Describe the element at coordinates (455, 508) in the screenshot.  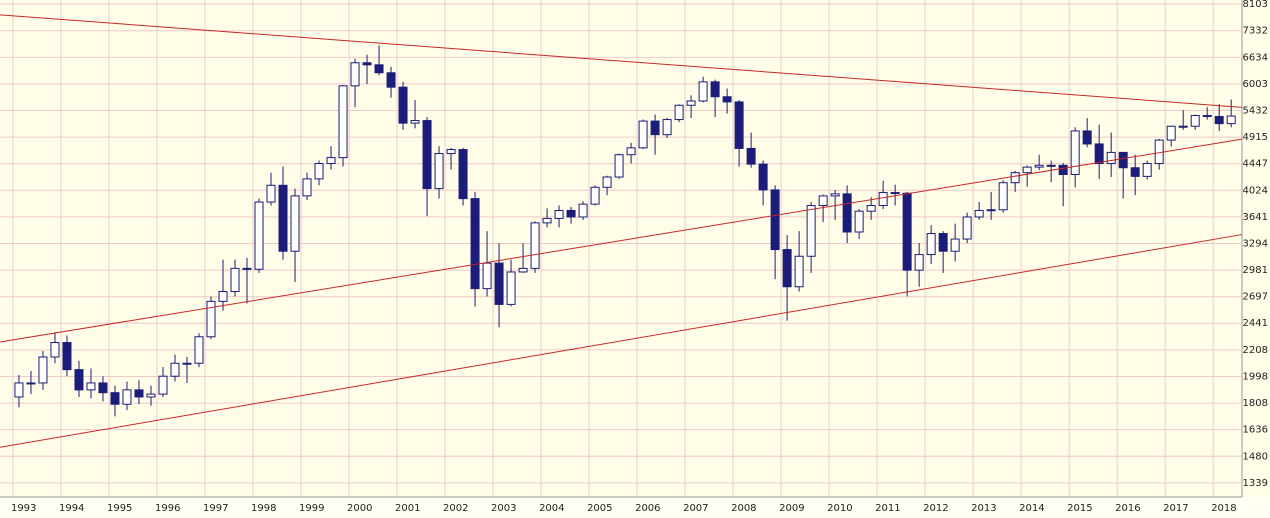
I see `x-tick-label: 2002` at that location.